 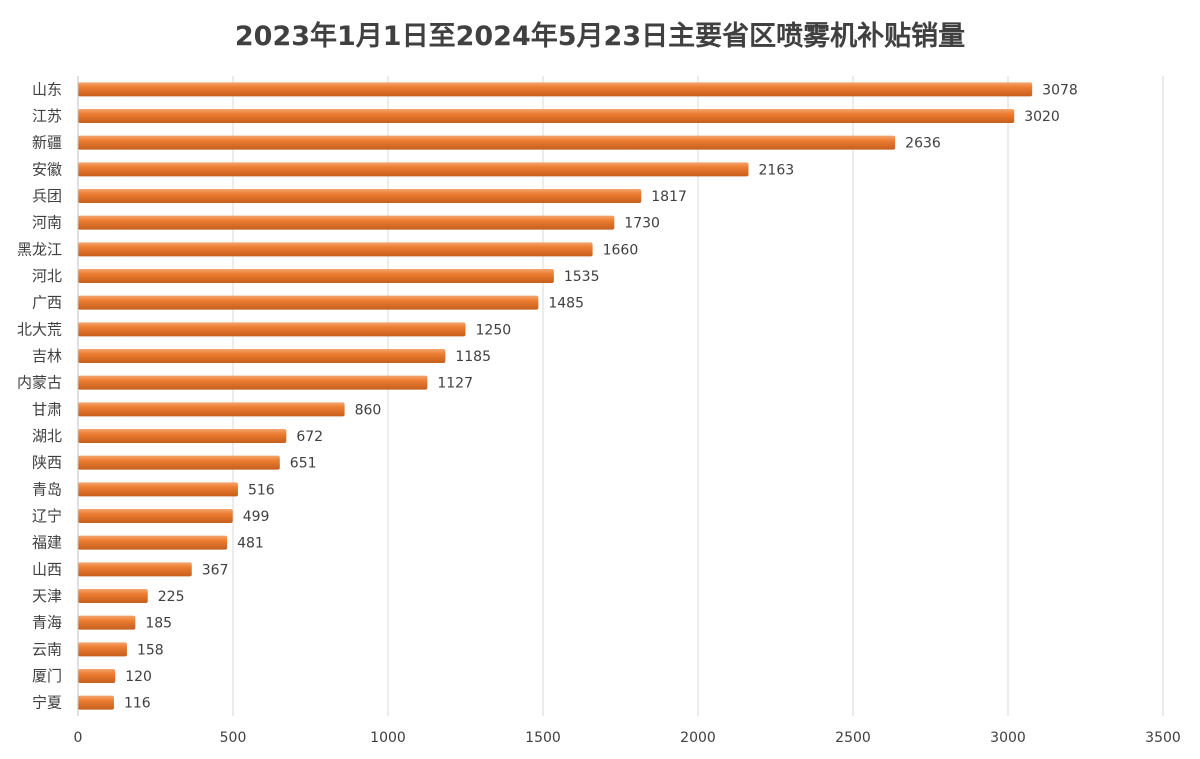 I want to click on category-label: 内蒙古, so click(x=39, y=383).